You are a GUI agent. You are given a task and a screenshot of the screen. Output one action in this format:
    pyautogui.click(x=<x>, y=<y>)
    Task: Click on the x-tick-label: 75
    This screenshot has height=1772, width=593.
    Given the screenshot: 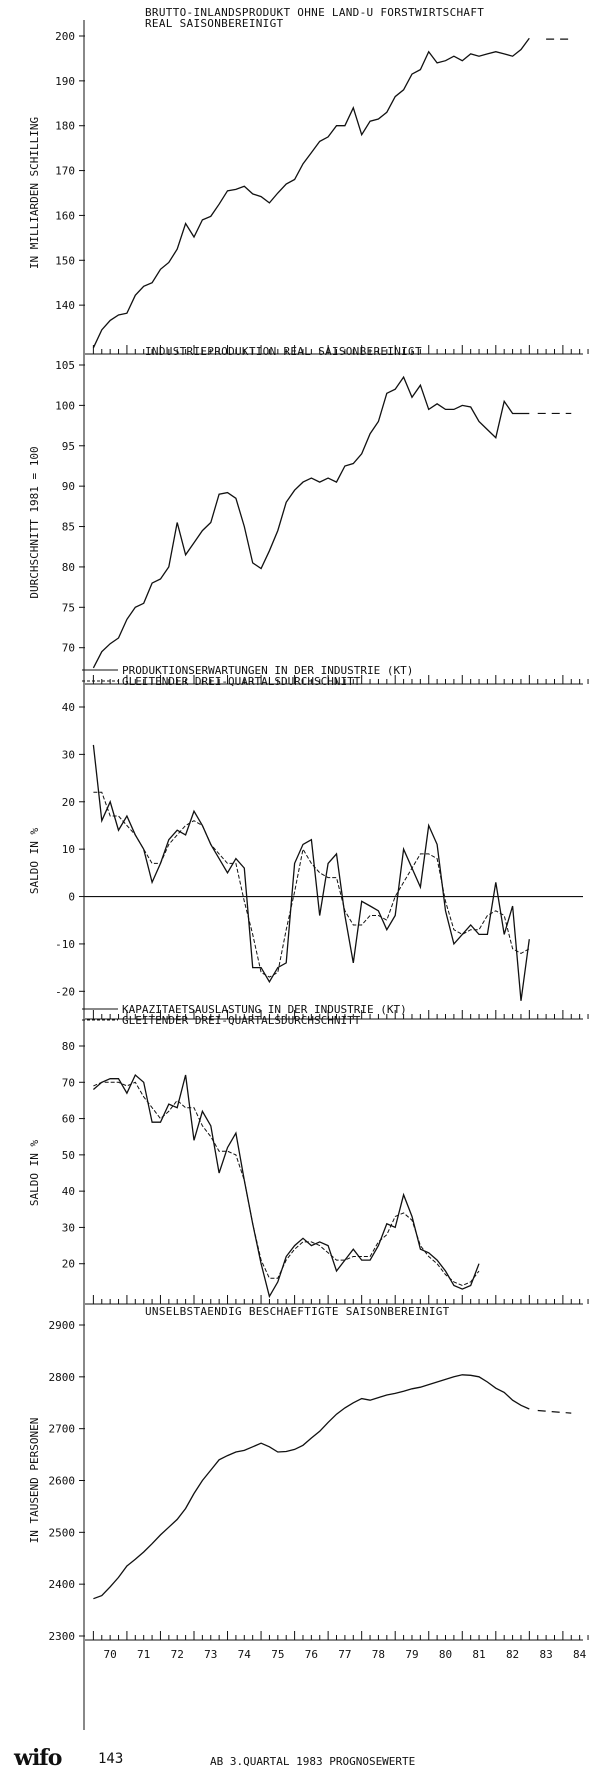 What is the action you would take?
    pyautogui.click(x=277, y=1654)
    